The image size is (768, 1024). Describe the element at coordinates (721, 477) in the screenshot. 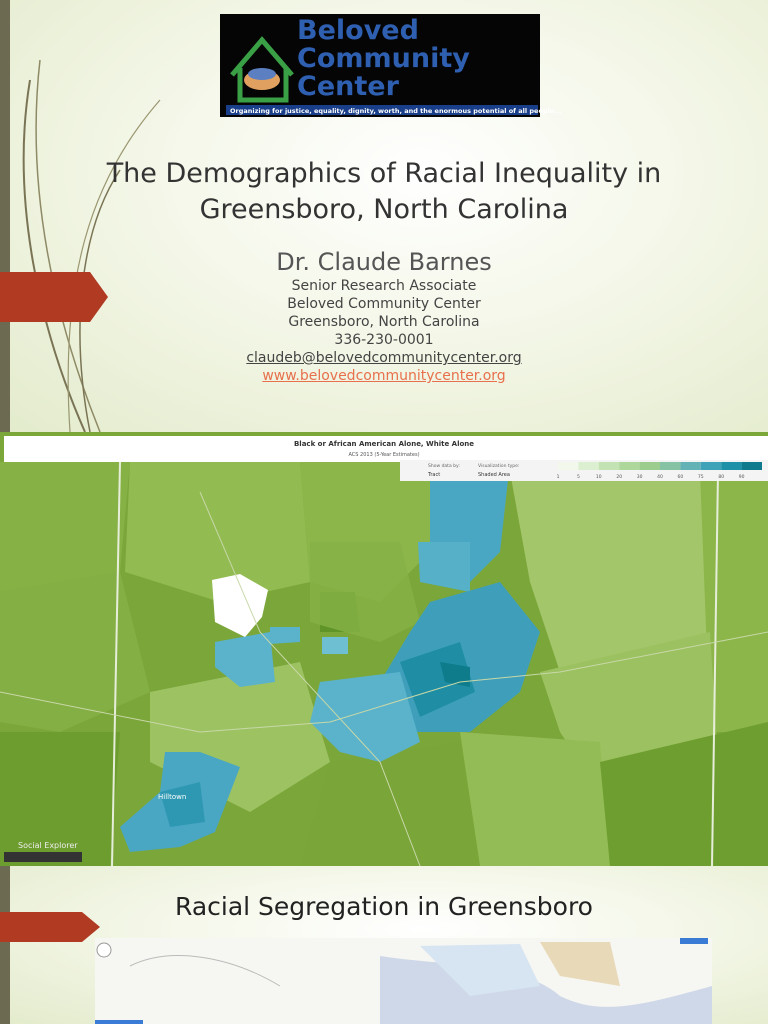

I see `legend-label: 80` at that location.